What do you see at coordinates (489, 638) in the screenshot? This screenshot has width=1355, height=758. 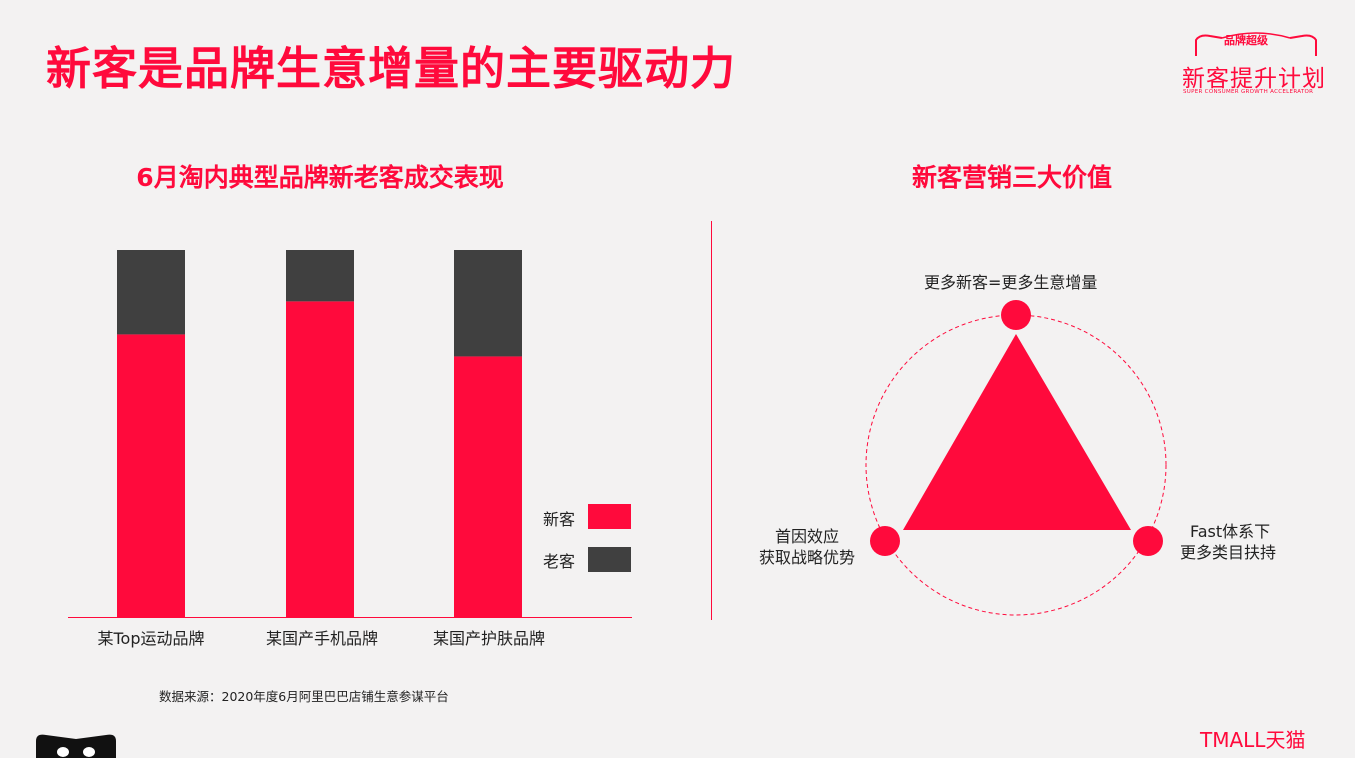 I see `category-label-3: 某国产护肤品牌` at bounding box center [489, 638].